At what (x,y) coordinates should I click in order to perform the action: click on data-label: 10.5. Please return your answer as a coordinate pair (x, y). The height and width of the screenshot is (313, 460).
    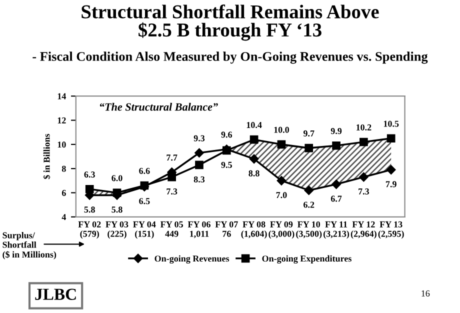
    Looking at the image, I should click on (391, 123).